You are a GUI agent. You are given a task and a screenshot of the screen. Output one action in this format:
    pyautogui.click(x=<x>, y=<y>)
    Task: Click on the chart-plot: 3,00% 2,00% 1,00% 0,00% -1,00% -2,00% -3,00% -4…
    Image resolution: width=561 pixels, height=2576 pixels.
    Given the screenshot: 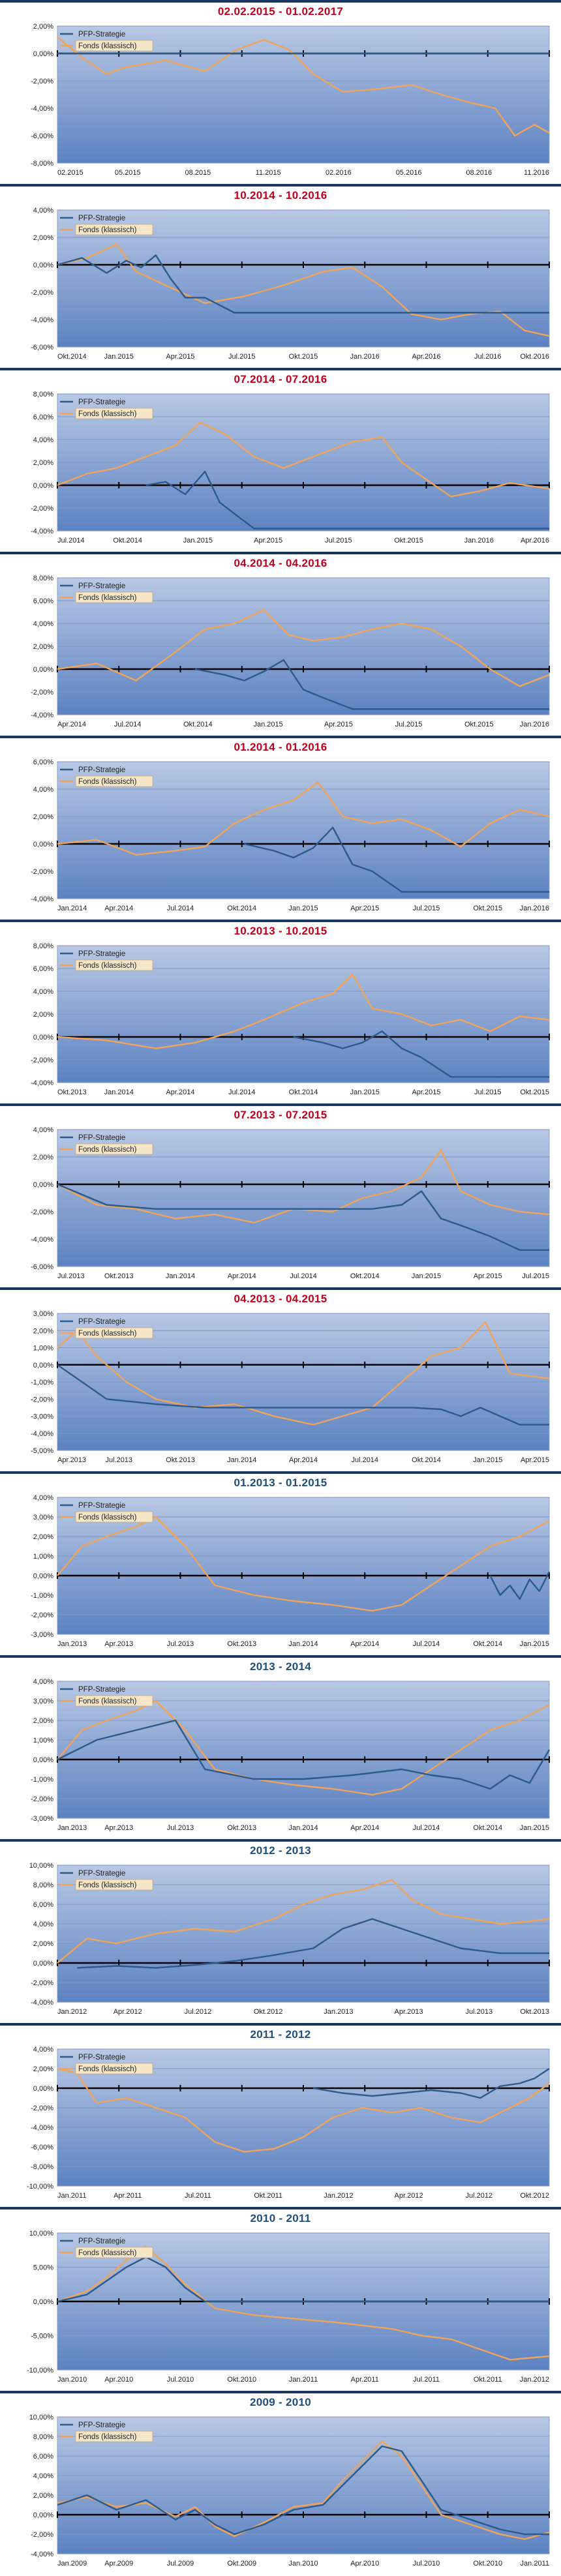 What is the action you would take?
    pyautogui.click(x=290, y=1387)
    